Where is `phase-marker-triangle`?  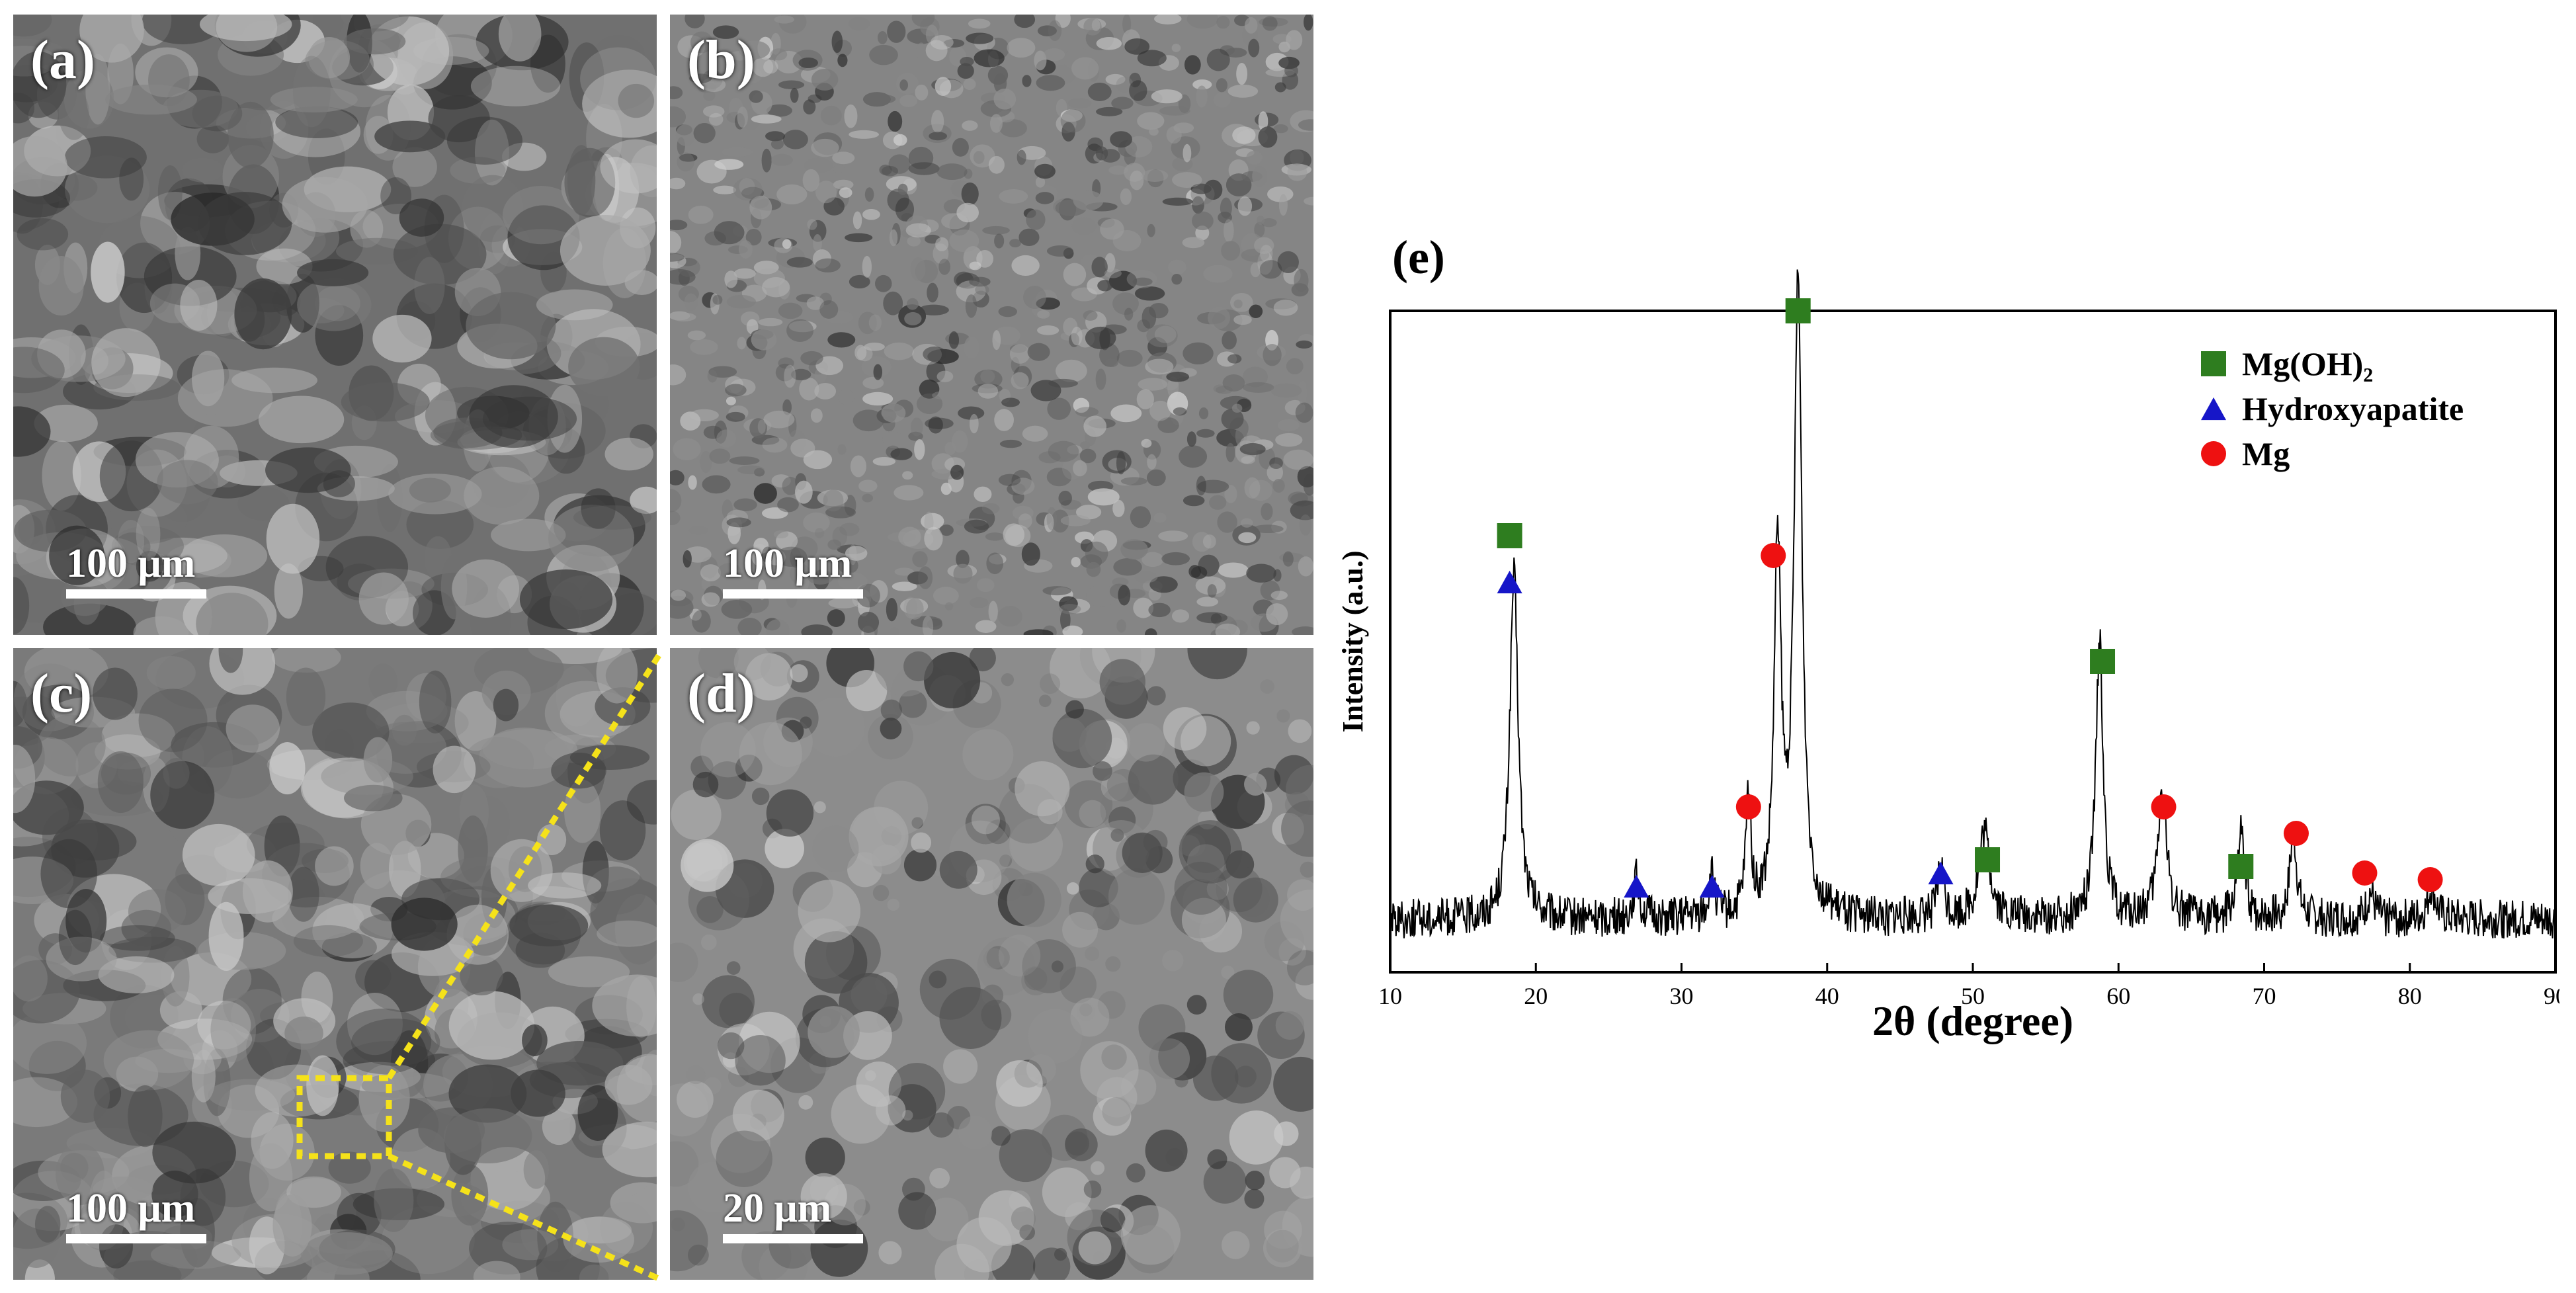
phase-marker-triangle is located at coordinates (1712, 886).